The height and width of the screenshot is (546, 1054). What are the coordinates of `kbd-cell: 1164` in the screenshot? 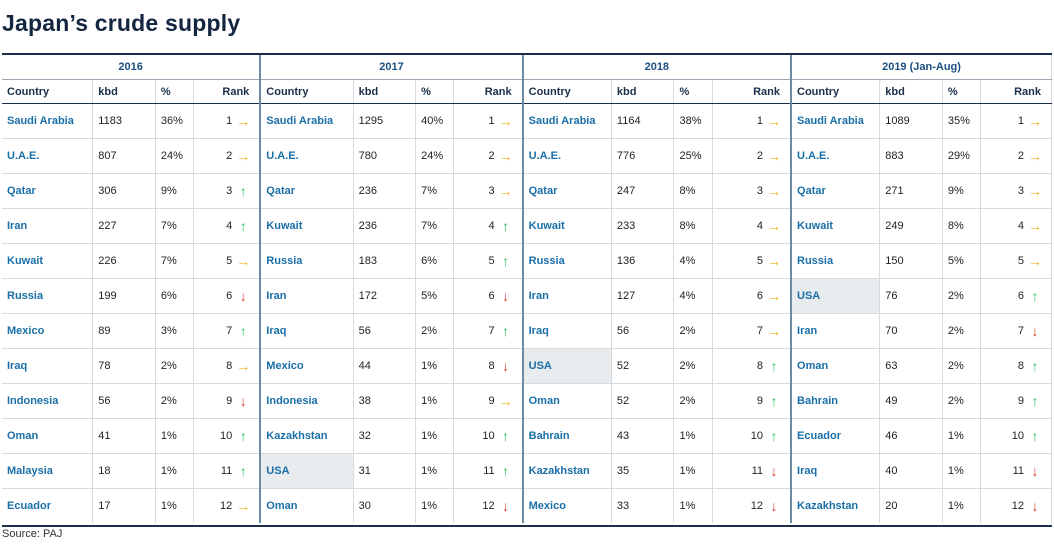 It's located at (643, 121).